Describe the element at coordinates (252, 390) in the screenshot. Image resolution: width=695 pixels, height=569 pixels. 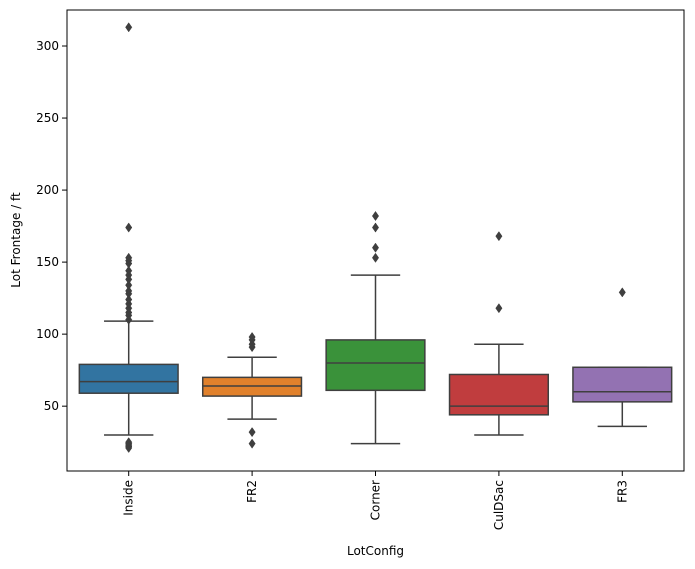
I see `box-fr2` at that location.